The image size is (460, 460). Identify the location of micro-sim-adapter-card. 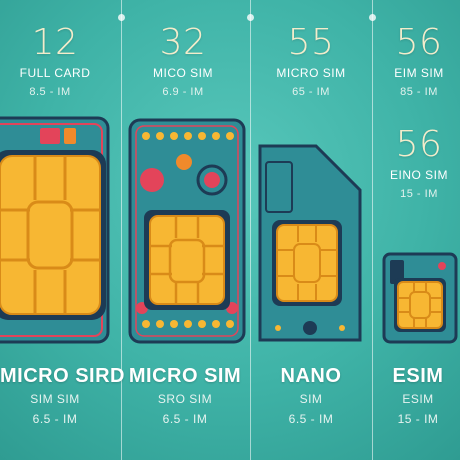
(310, 243).